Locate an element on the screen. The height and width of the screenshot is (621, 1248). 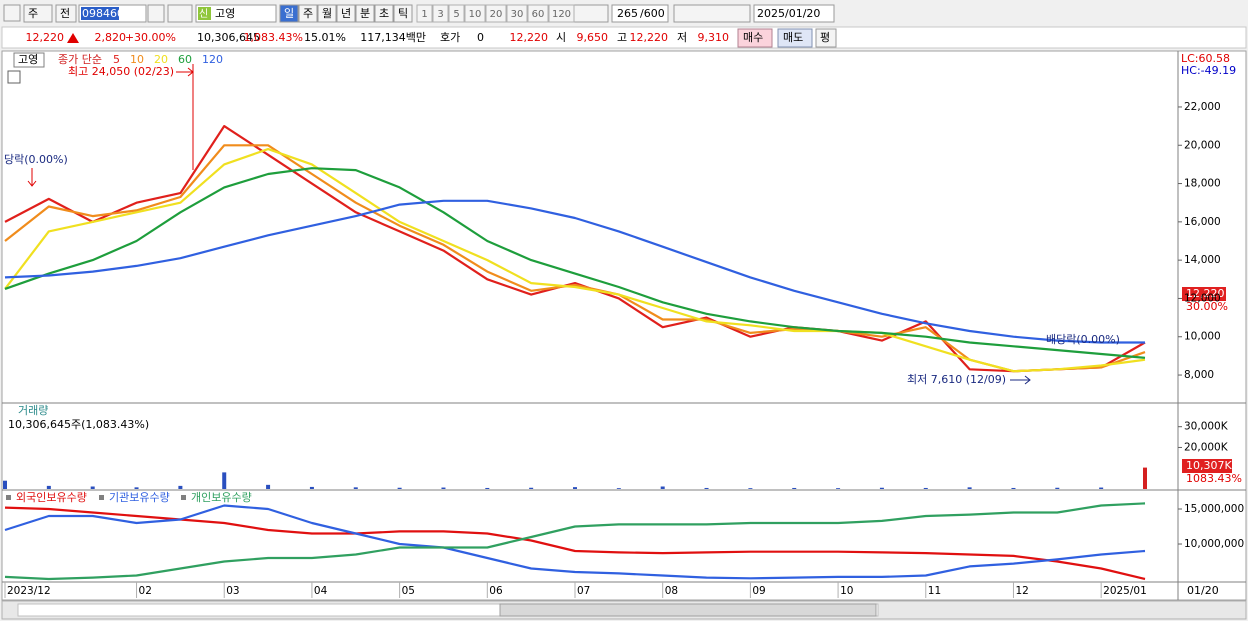
x-tick-label: 09 is located at coordinates (758, 591).